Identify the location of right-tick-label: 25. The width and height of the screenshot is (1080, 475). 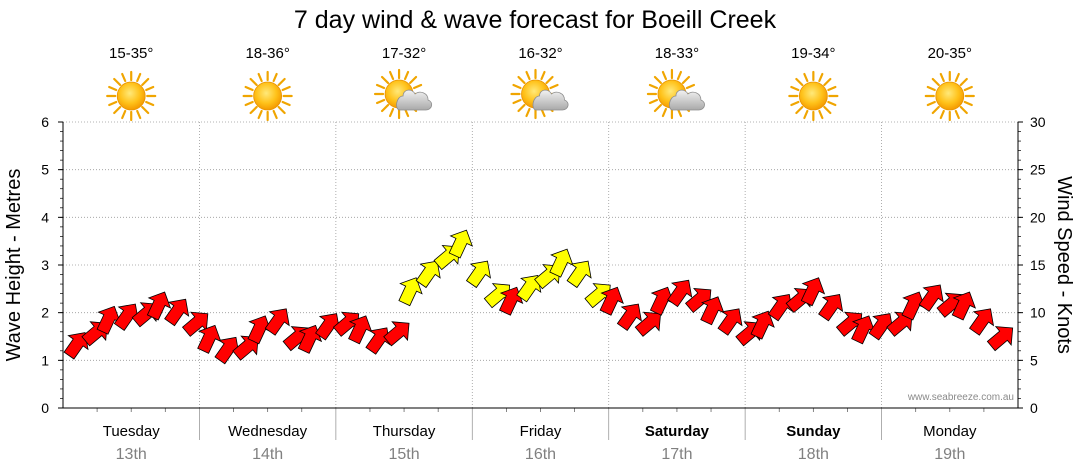
(1038, 170).